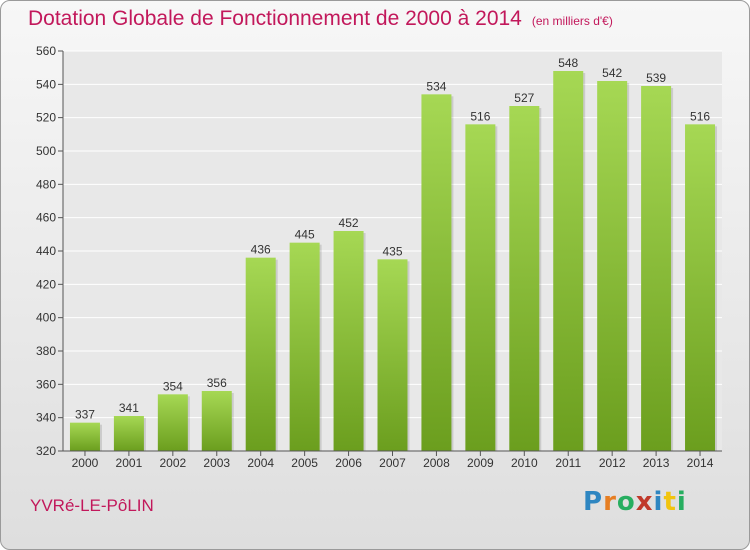  I want to click on proxiti-logo: Proxiti, so click(635, 502).